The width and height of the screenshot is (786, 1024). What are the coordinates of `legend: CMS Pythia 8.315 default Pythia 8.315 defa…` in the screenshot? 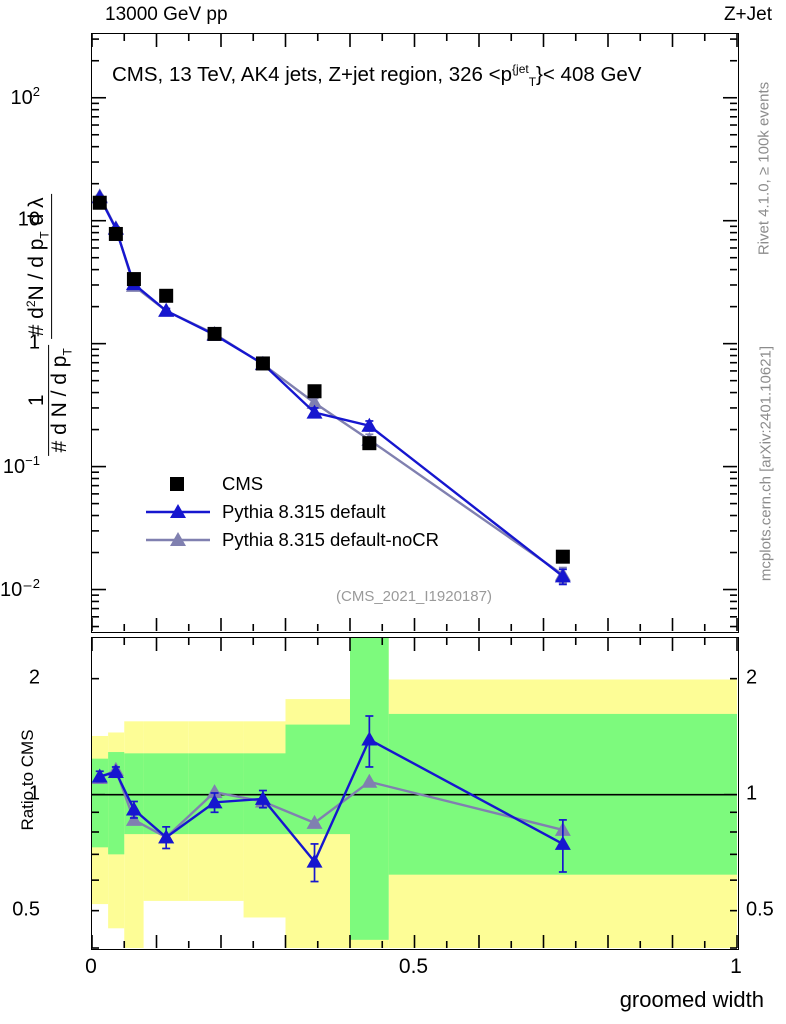 It's located at (292, 512).